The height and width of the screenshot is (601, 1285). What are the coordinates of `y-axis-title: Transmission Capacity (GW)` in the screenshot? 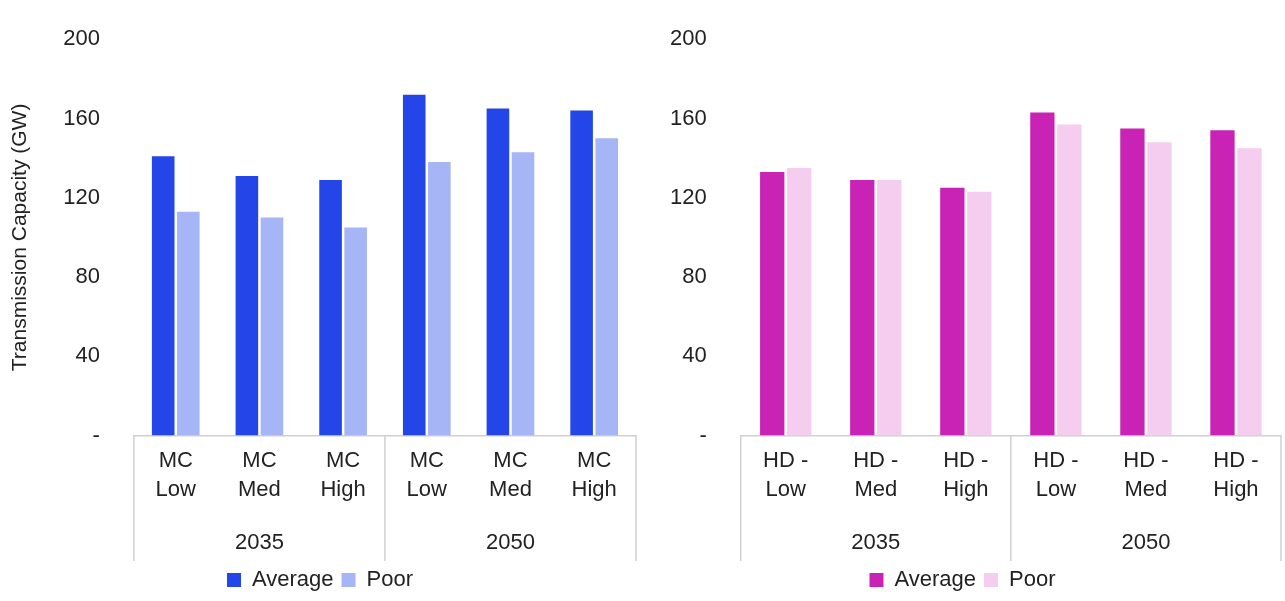 It's located at (19, 237).